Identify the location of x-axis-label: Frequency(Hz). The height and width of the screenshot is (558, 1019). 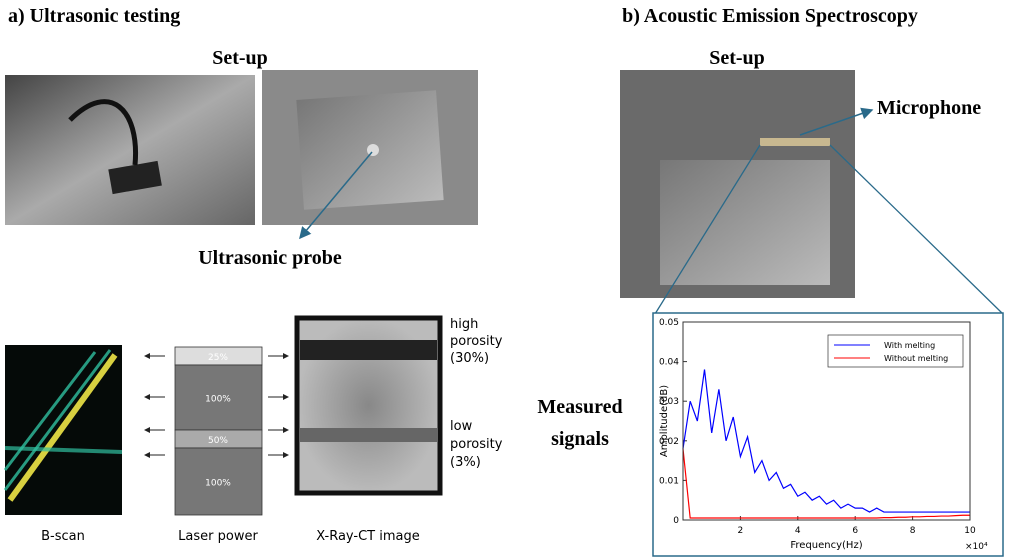
(826, 545).